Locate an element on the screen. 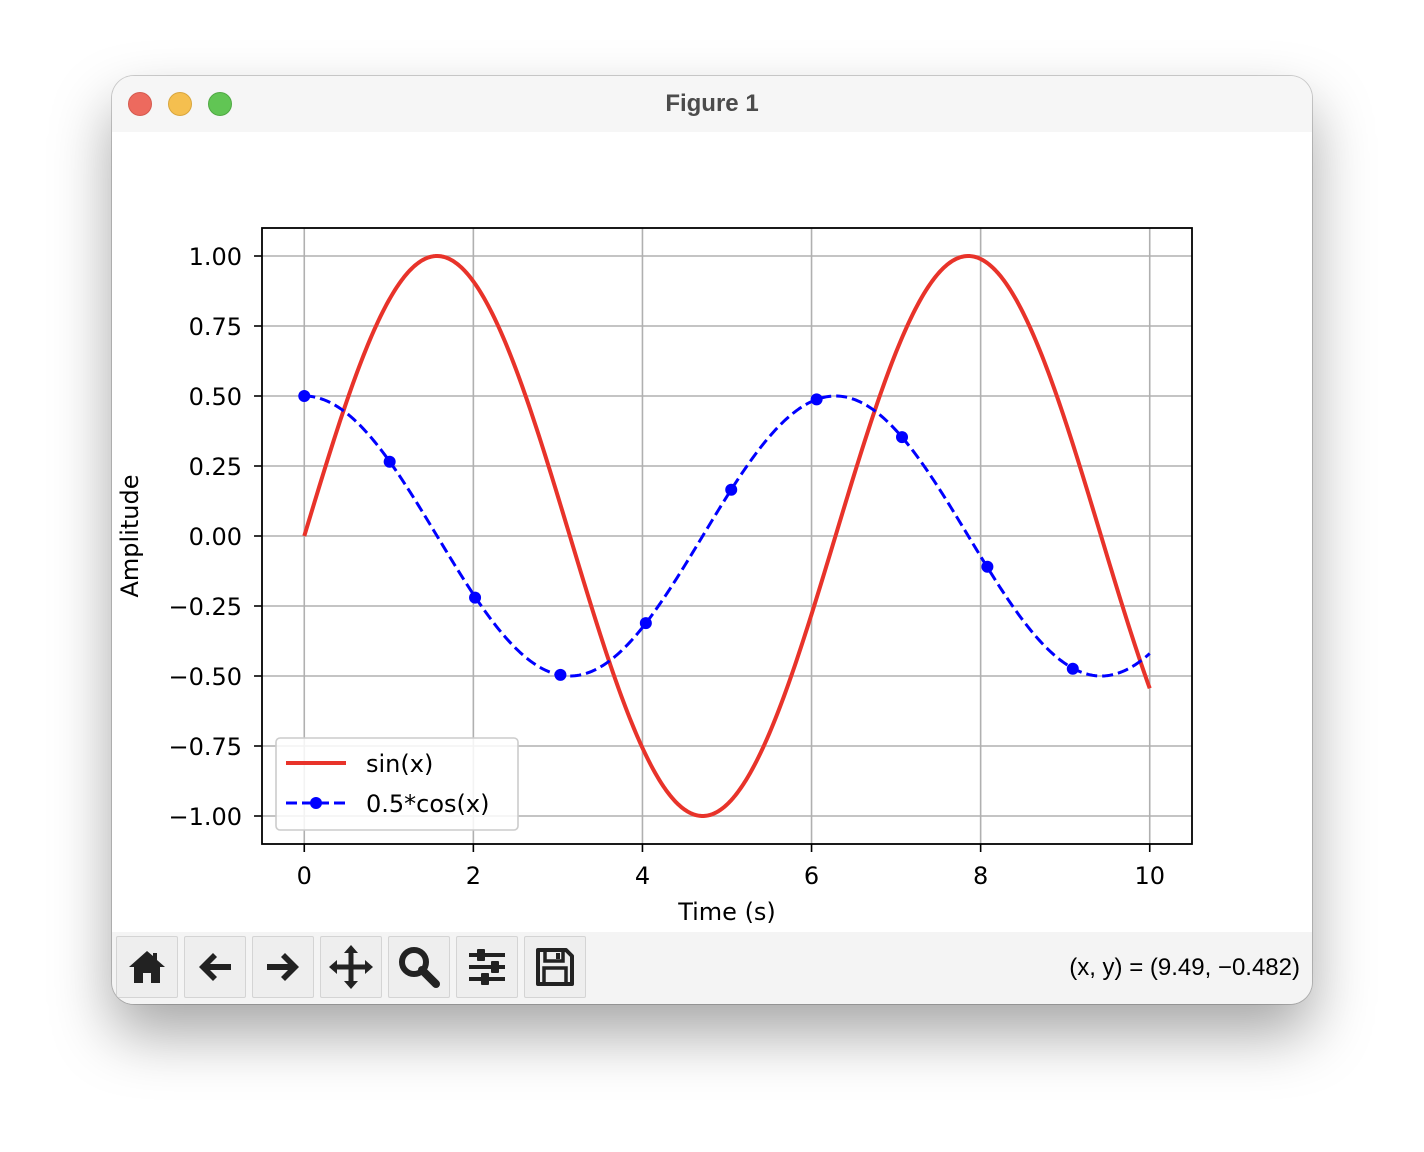 Image resolution: width=1424 pixels, height=1152 pixels. window-title: Figure 1 is located at coordinates (712, 103).